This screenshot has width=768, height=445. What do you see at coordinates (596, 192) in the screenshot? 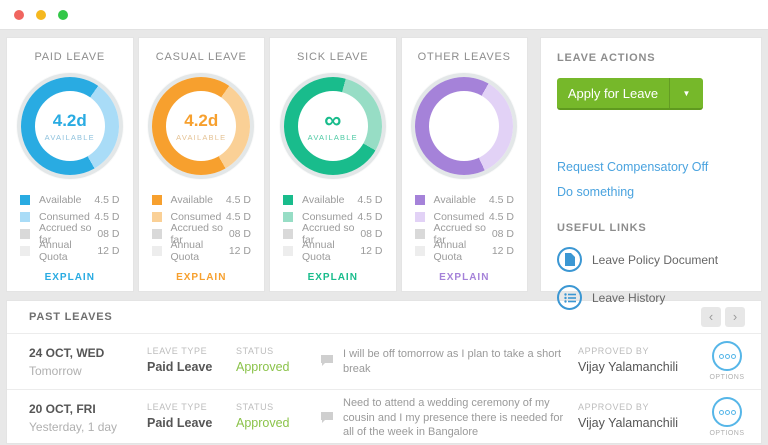
I see `do-something-link: Do something` at bounding box center [596, 192].